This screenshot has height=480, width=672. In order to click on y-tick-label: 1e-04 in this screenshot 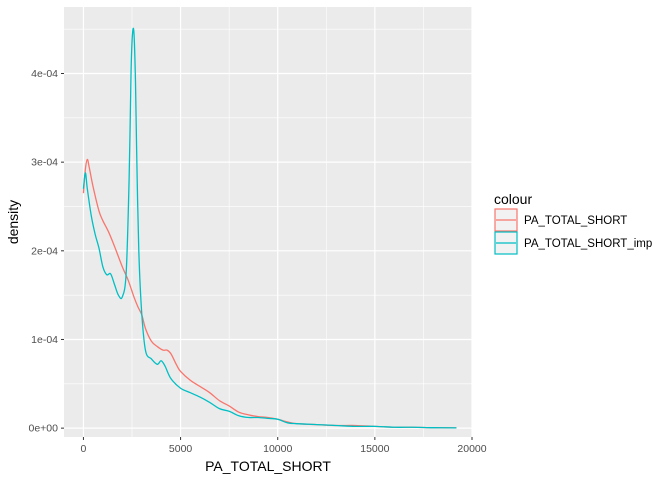, I will do `click(44, 340)`.